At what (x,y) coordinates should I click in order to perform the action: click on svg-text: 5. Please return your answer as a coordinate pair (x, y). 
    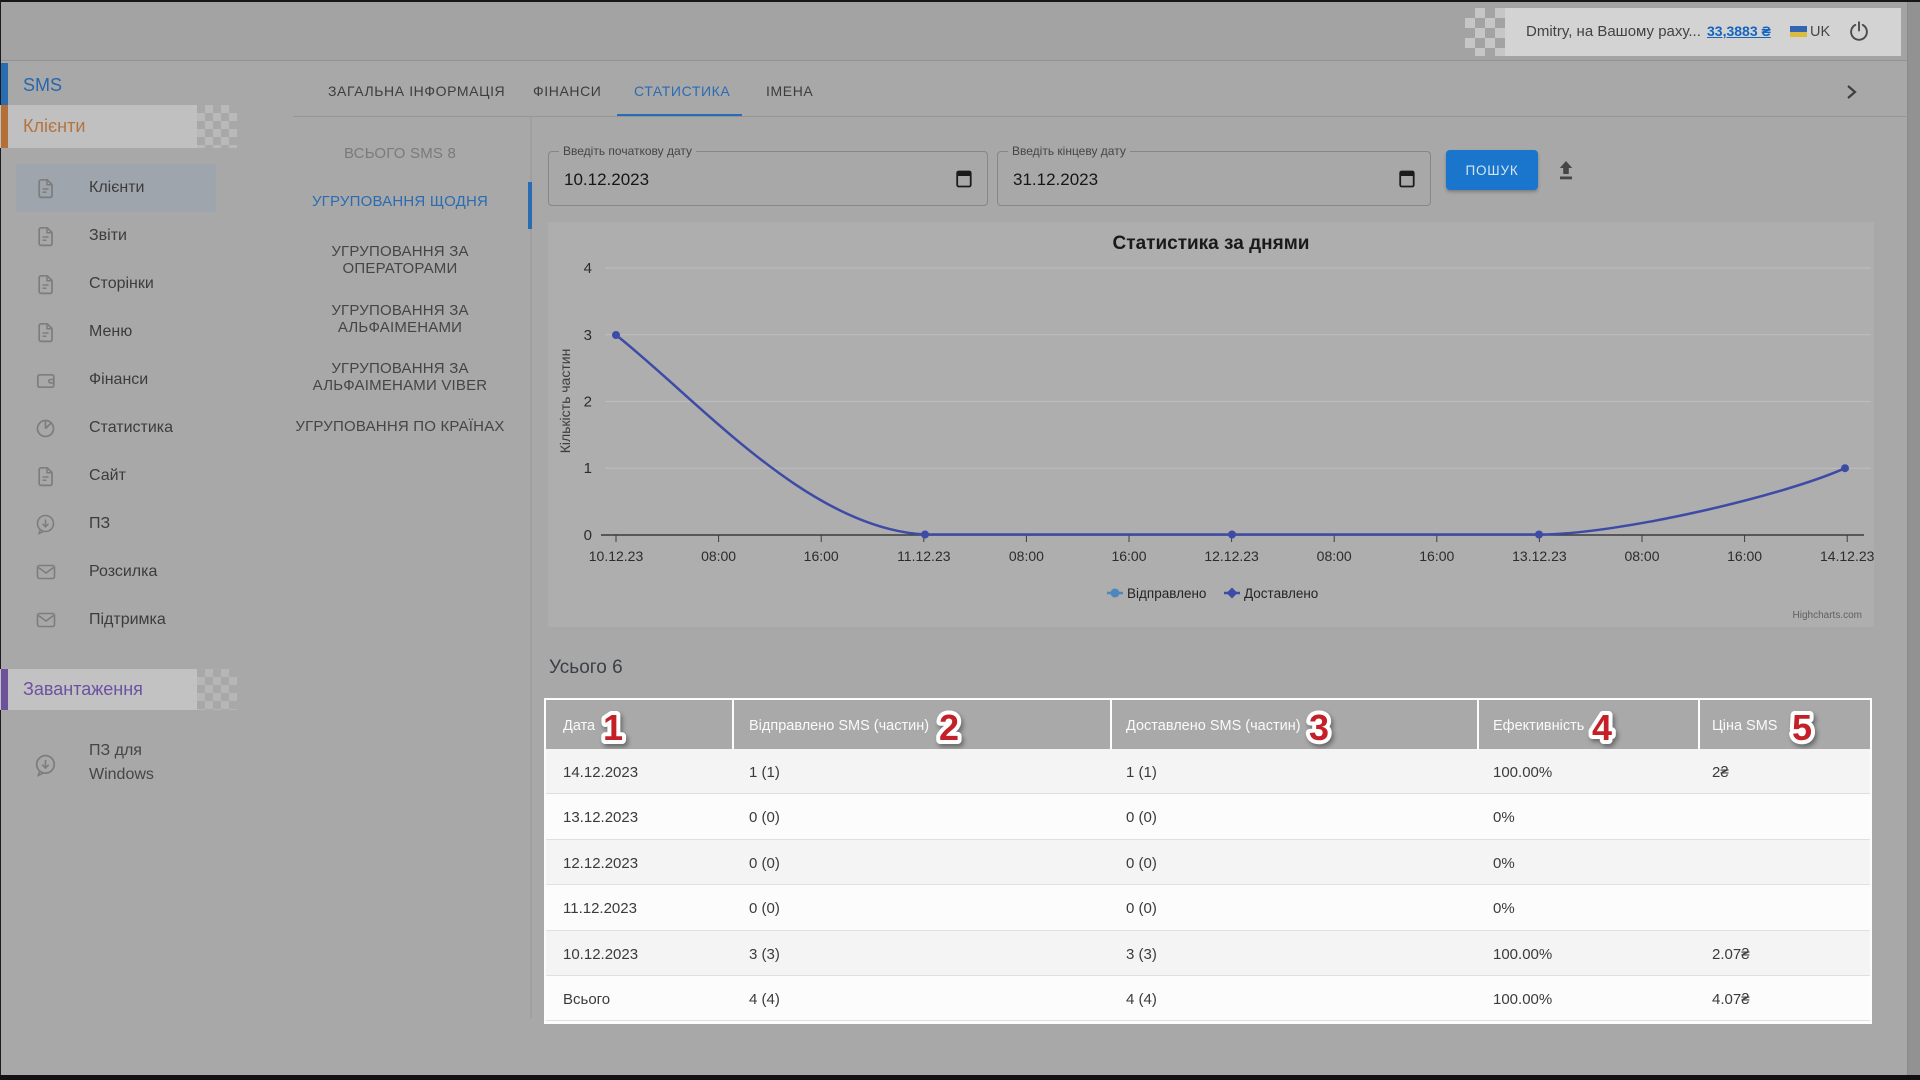
    Looking at the image, I should click on (1802, 727).